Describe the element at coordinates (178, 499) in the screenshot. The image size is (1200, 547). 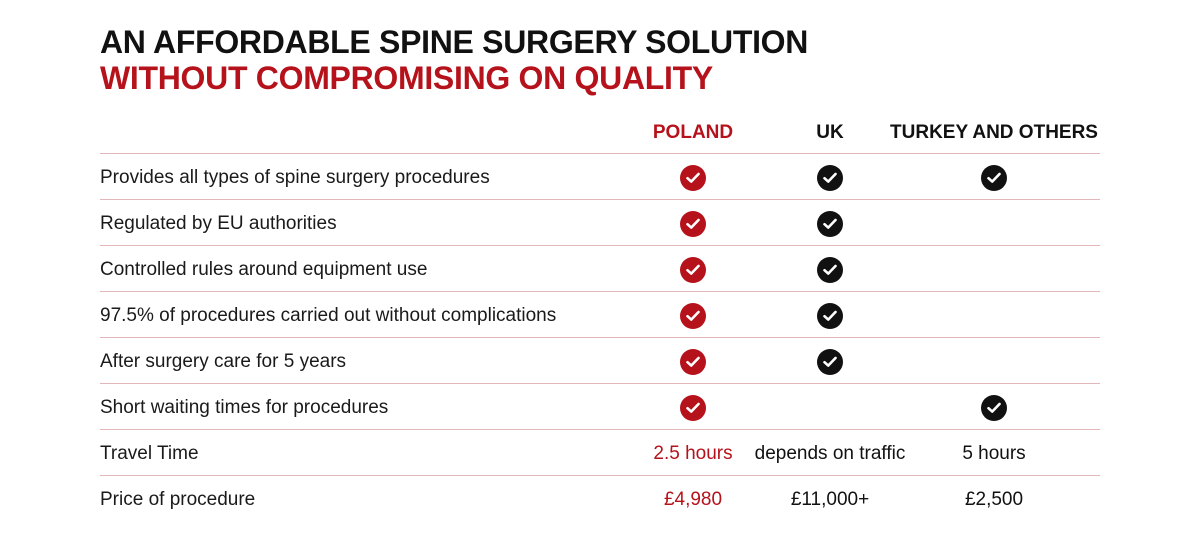
I see `row-label: Price of procedure` at that location.